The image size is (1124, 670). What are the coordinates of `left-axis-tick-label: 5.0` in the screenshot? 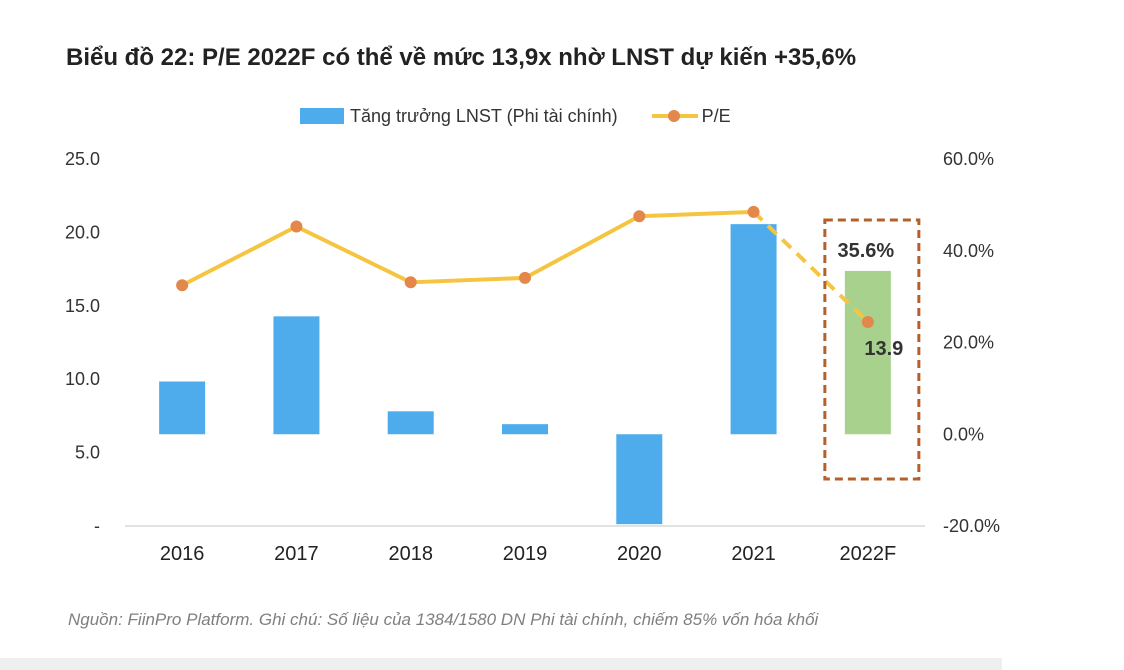 It's located at (87, 453).